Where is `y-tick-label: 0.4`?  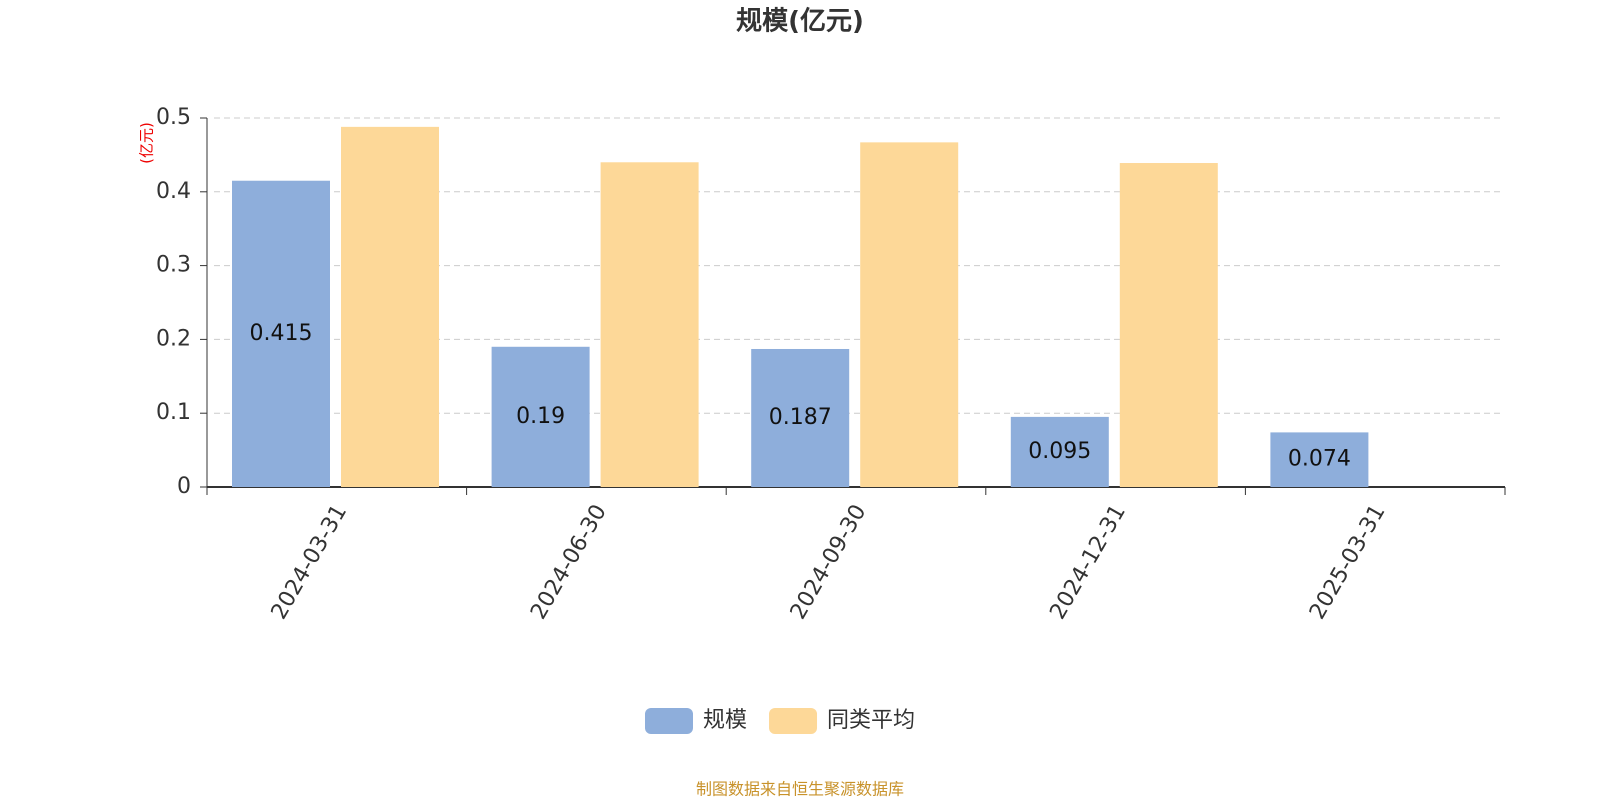 y-tick-label: 0.4 is located at coordinates (173, 191).